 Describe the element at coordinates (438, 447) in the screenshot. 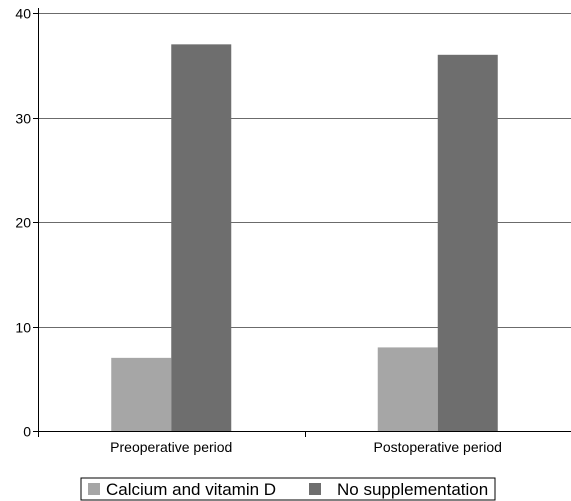

I see `x-category-label-postoperative-period: Postoperative period` at that location.